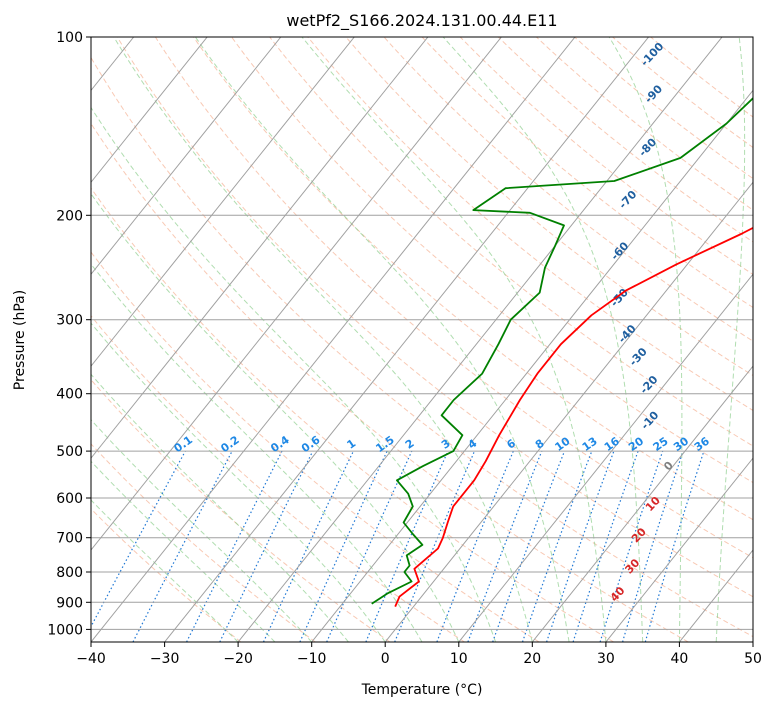  What do you see at coordinates (69, 452) in the screenshot?
I see `y-tick-label: 500` at bounding box center [69, 452].